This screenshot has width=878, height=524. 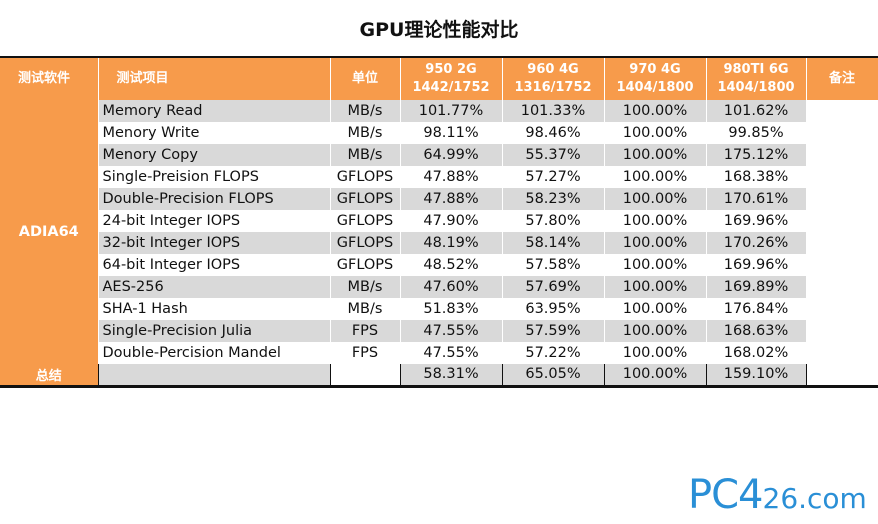 I want to click on value-cell: 58.23%, so click(x=553, y=199).